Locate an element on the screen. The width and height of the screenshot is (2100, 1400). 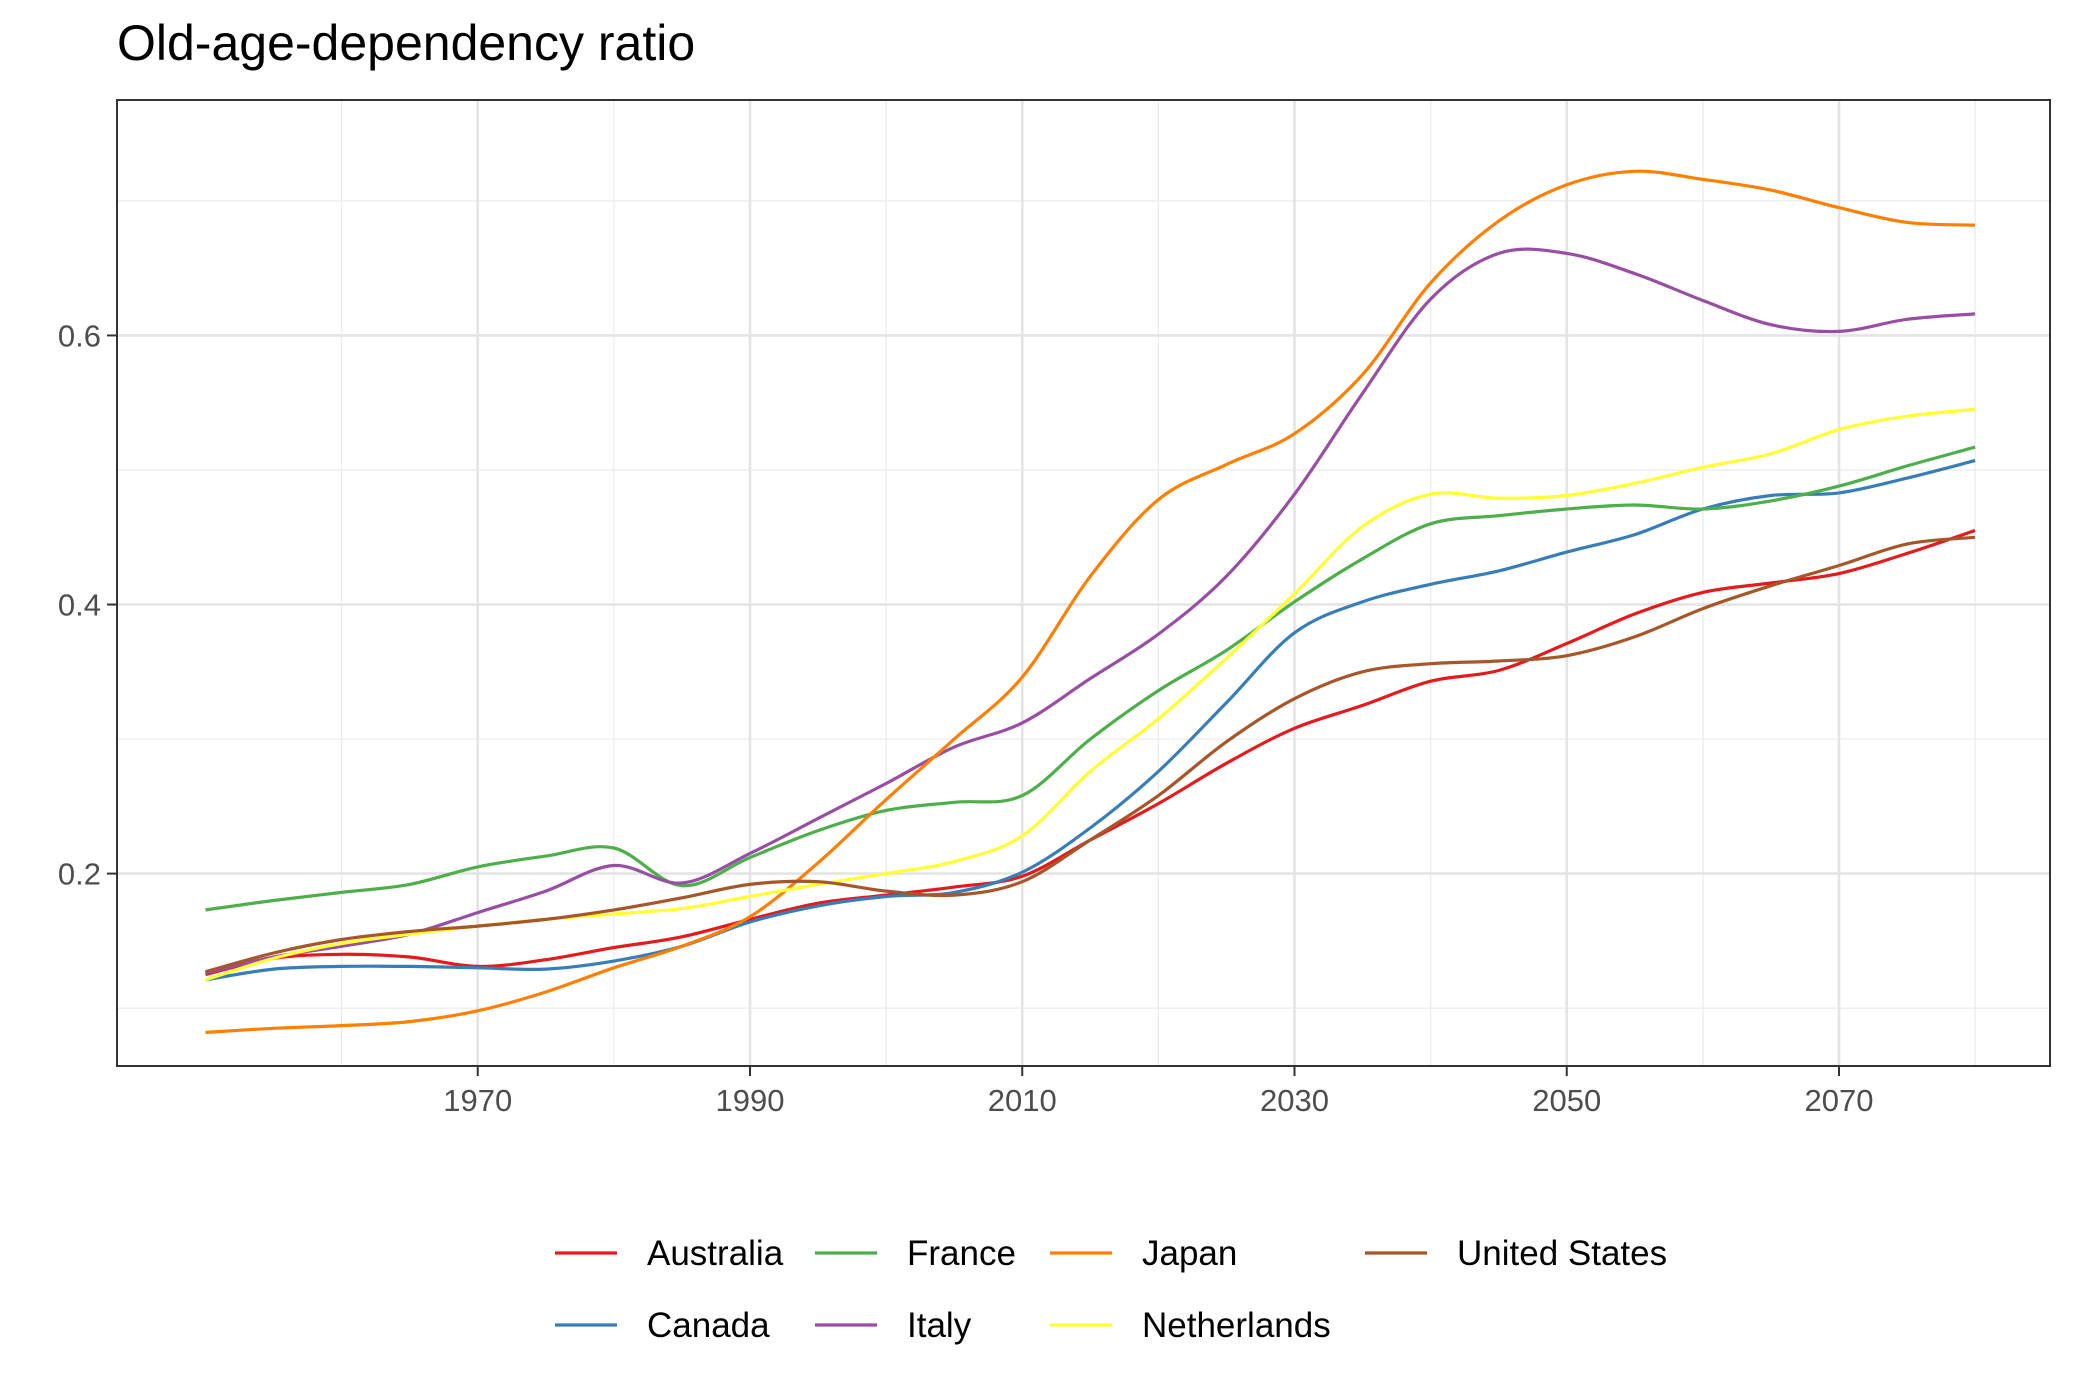
legend-label: France is located at coordinates (961, 1253).